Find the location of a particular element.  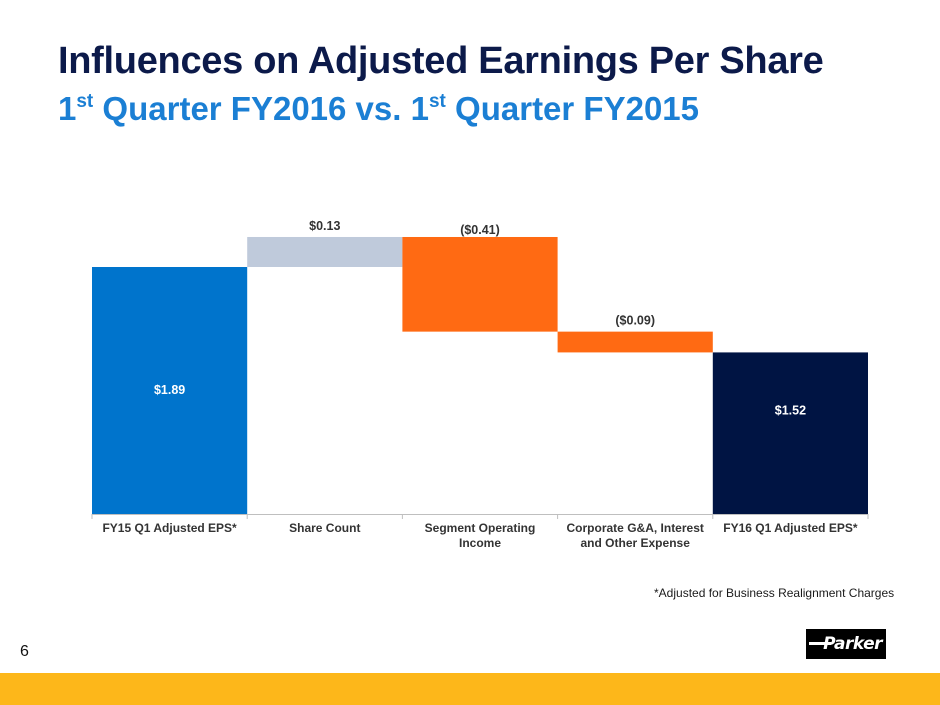

x-tick-label-2: Segment Operating is located at coordinates (480, 528).